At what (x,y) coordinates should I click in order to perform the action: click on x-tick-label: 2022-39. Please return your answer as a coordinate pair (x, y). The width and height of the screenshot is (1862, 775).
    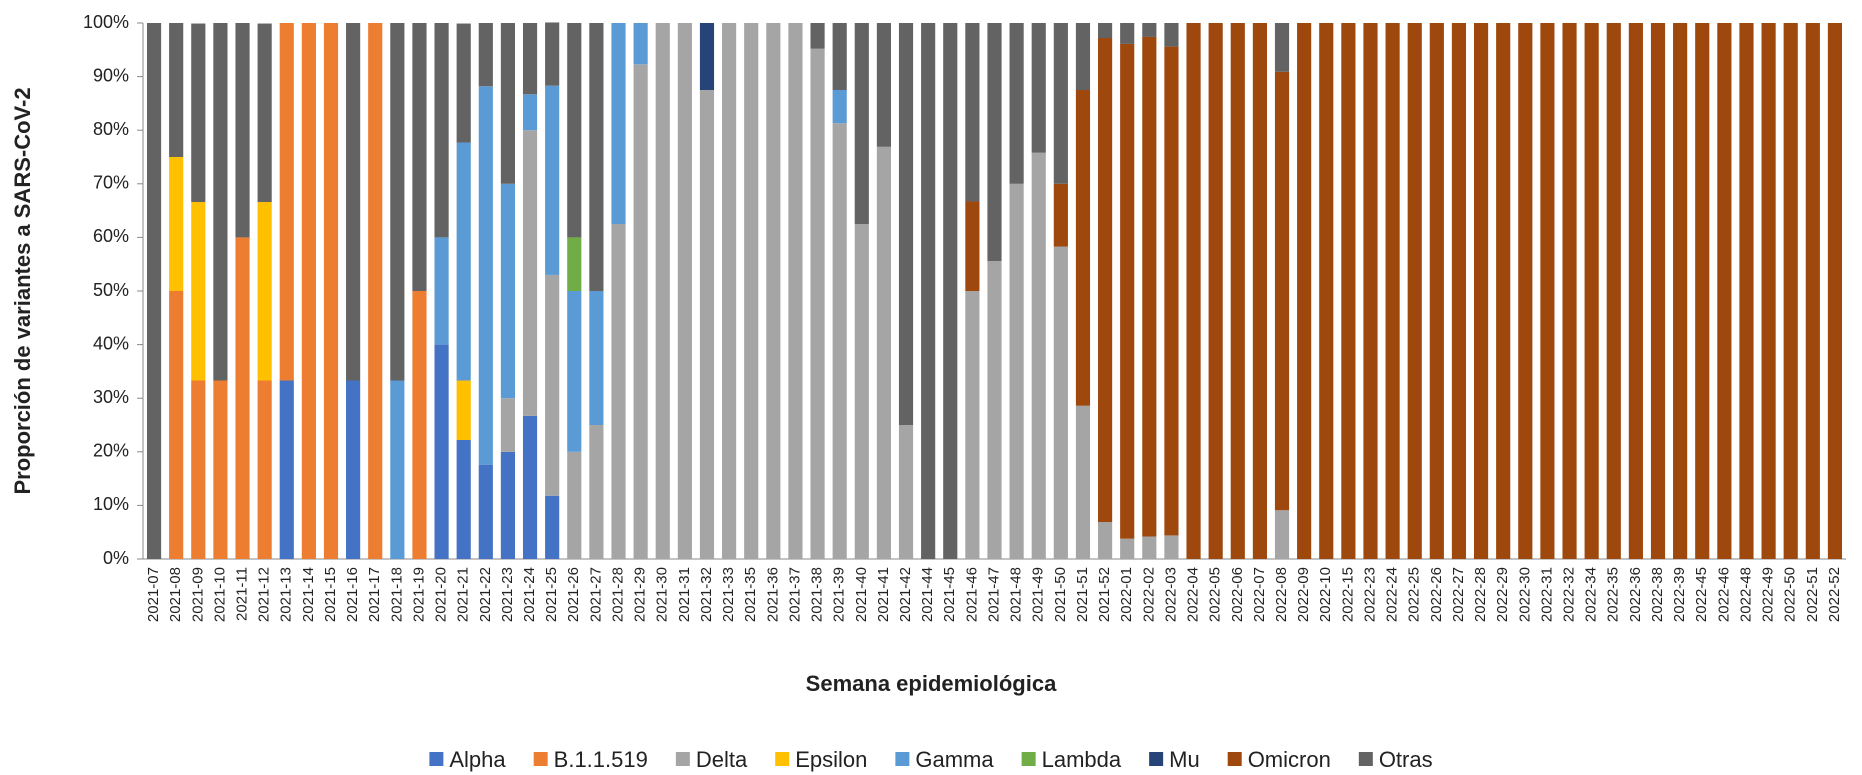
    Looking at the image, I should click on (1679, 594).